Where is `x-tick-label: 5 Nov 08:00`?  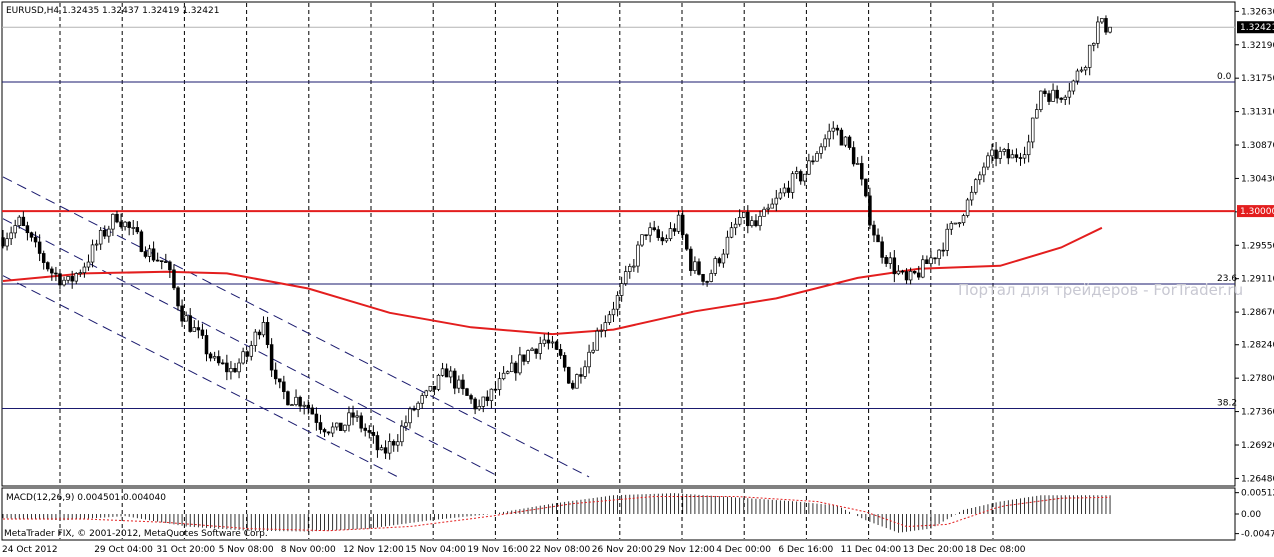 x-tick-label: 5 Nov 08:00 is located at coordinates (246, 550).